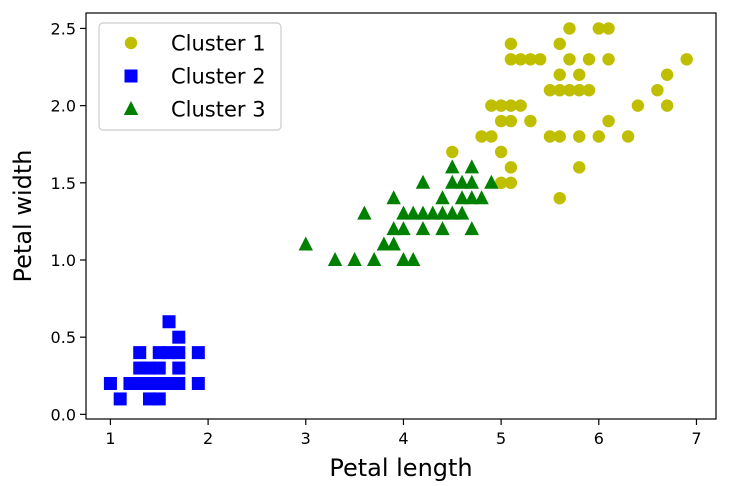 The width and height of the screenshot is (731, 486). I want to click on x-axis-ticks: 1 2 3 4 5 6 7, so click(403, 433).